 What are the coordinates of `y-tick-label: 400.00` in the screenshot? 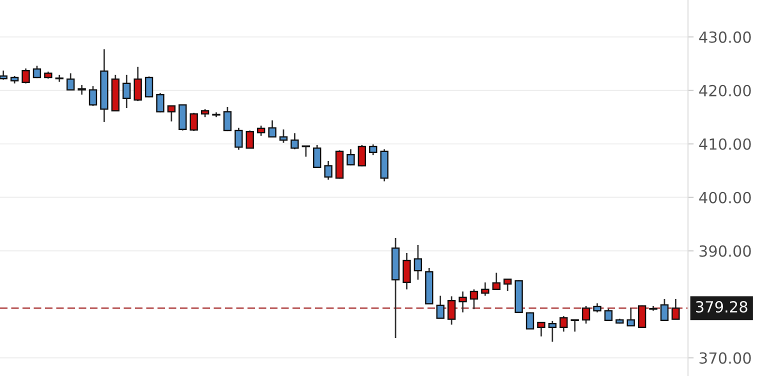 It's located at (725, 198).